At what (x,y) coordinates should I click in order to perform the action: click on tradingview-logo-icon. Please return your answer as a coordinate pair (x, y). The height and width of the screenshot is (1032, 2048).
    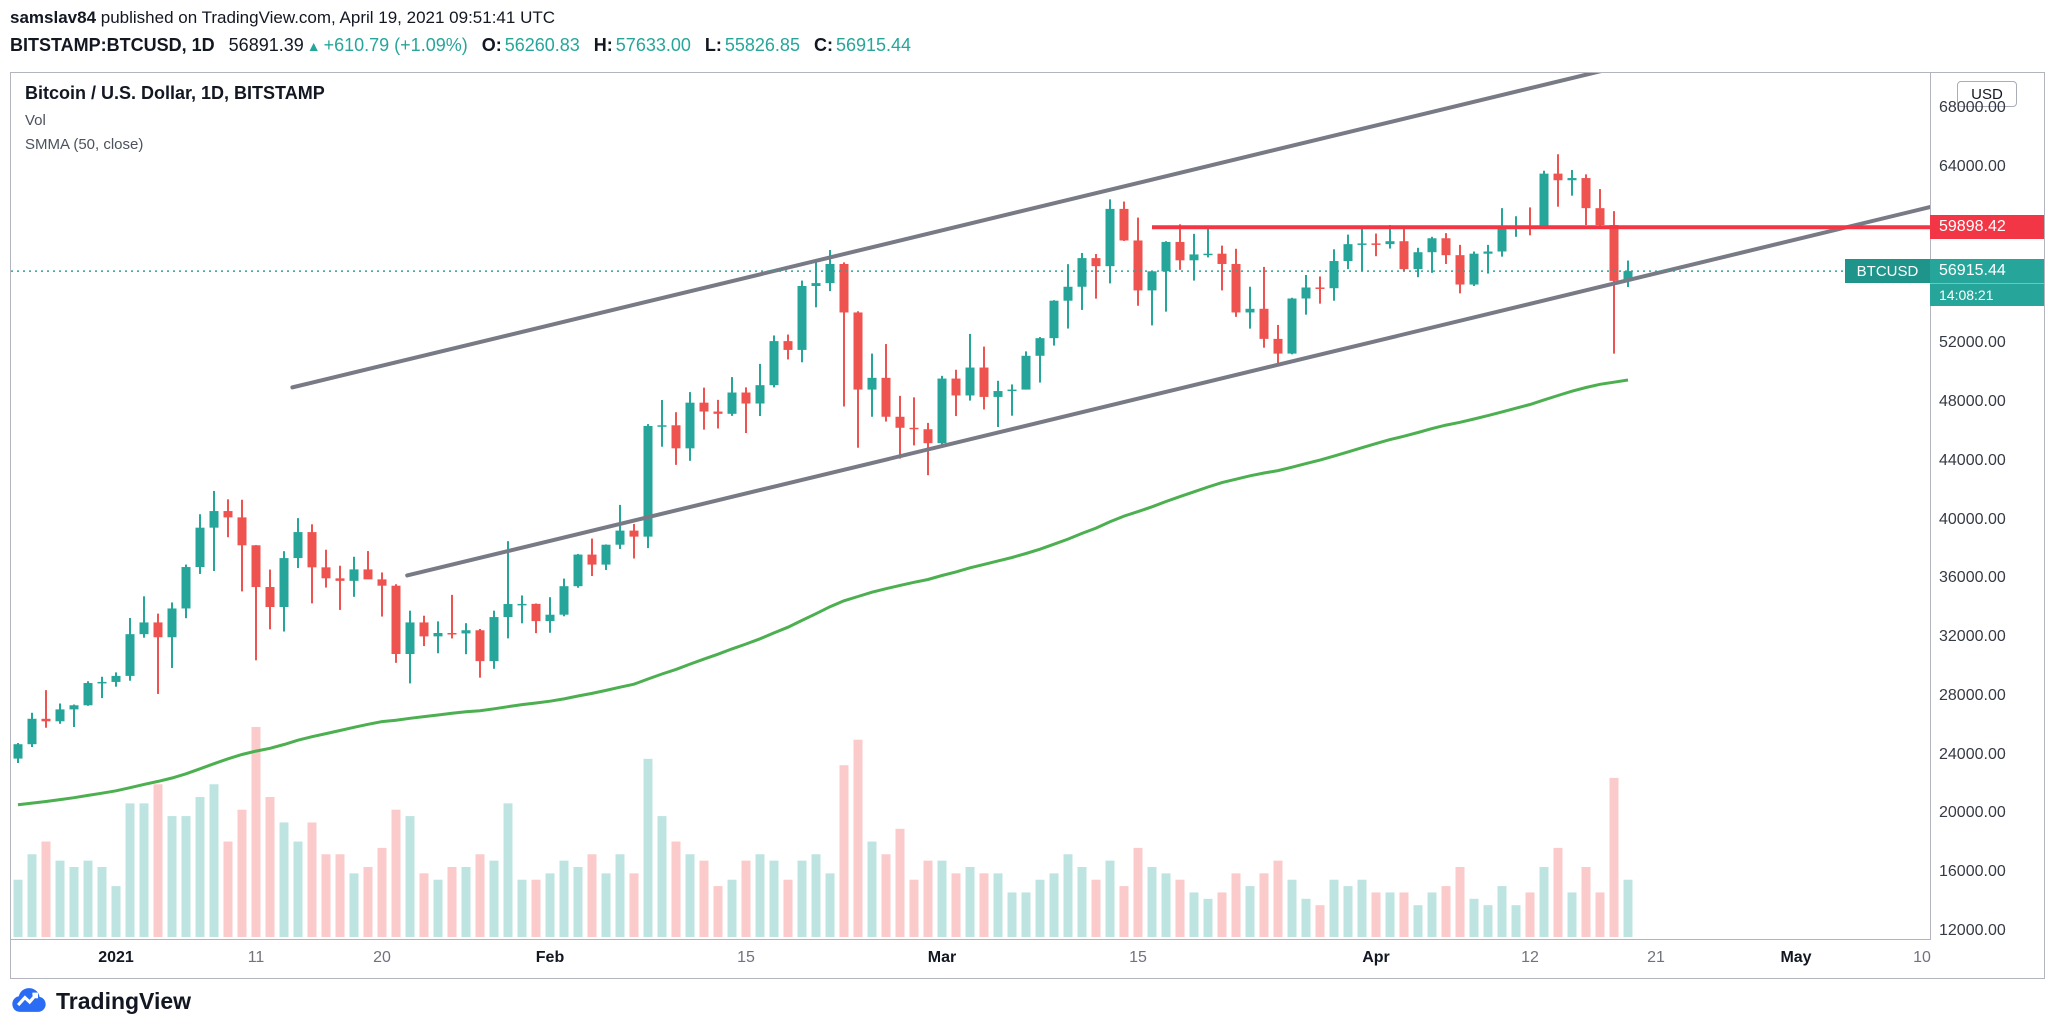
    Looking at the image, I should click on (29, 1001).